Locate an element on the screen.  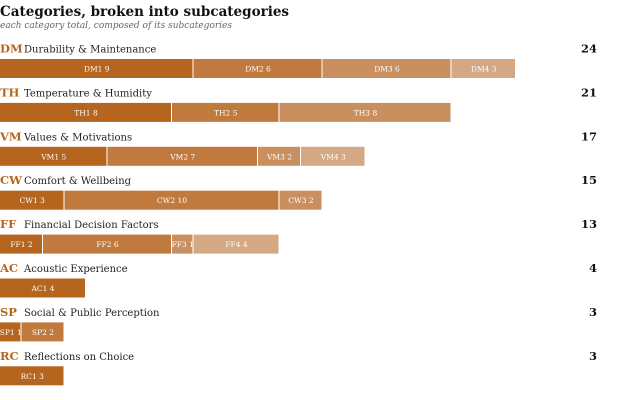
segment-label: AC1 4 is located at coordinates (42, 288).